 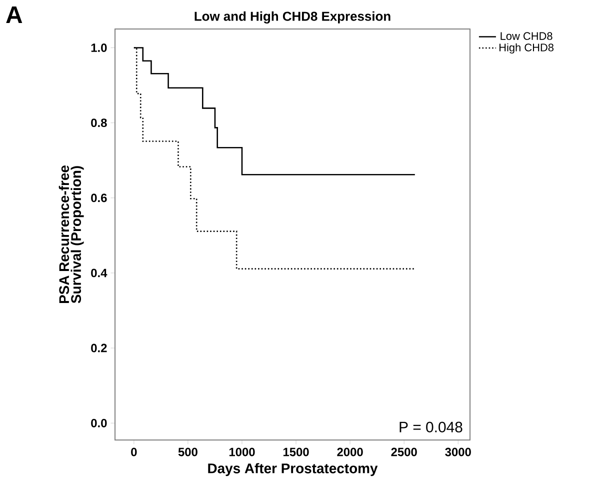 I want to click on y-tick-label: 0.0, so click(x=99, y=423).